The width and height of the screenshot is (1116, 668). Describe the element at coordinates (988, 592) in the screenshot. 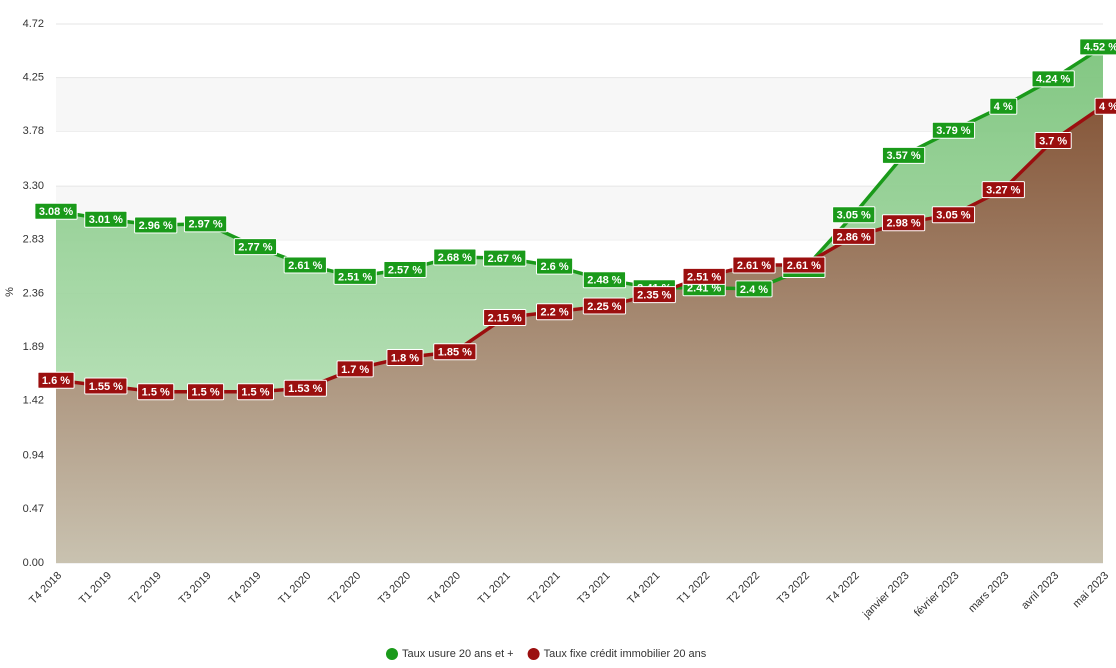

I see `x-tick-label: mars 2023` at that location.